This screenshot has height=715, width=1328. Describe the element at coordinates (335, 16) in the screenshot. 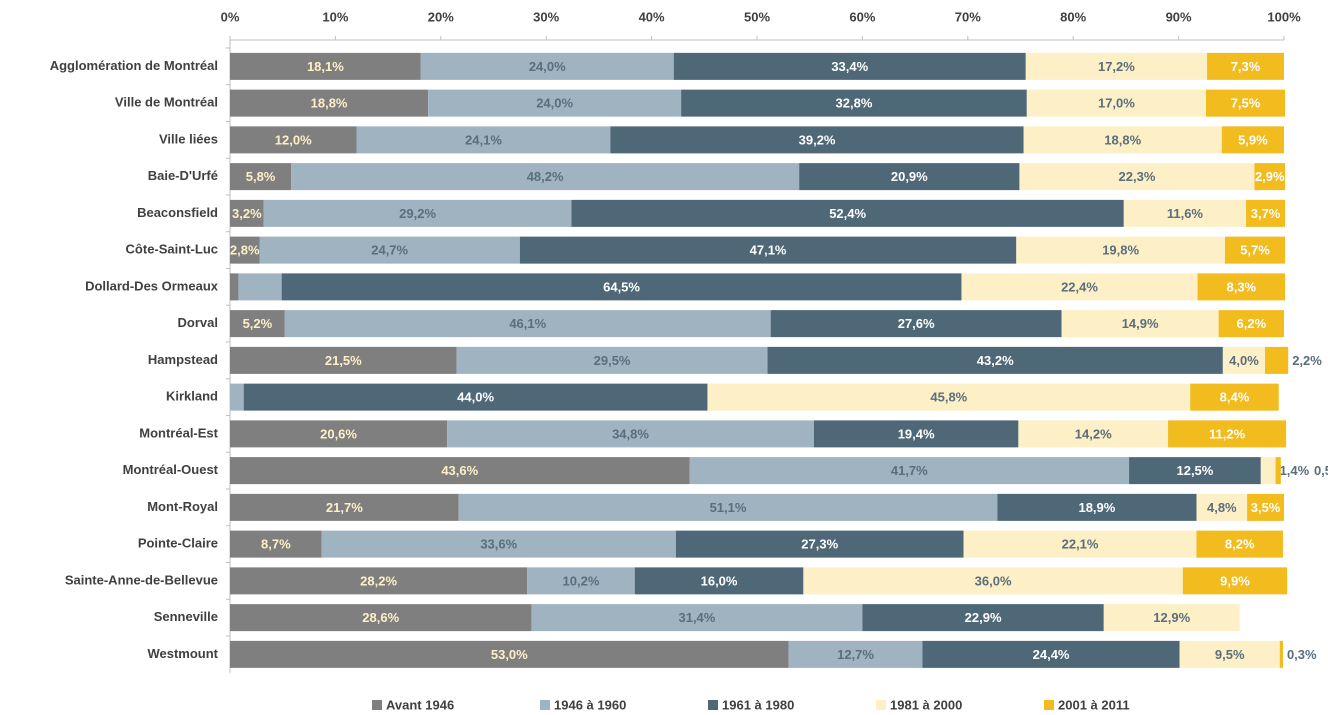

I see `x-tick-label: 10%` at that location.